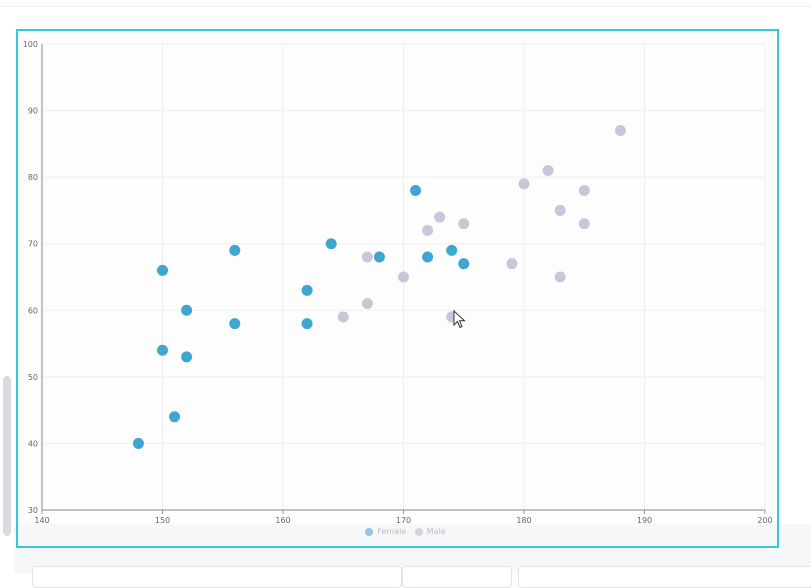  What do you see at coordinates (33, 443) in the screenshot?
I see `y-tick-label: 40` at bounding box center [33, 443].